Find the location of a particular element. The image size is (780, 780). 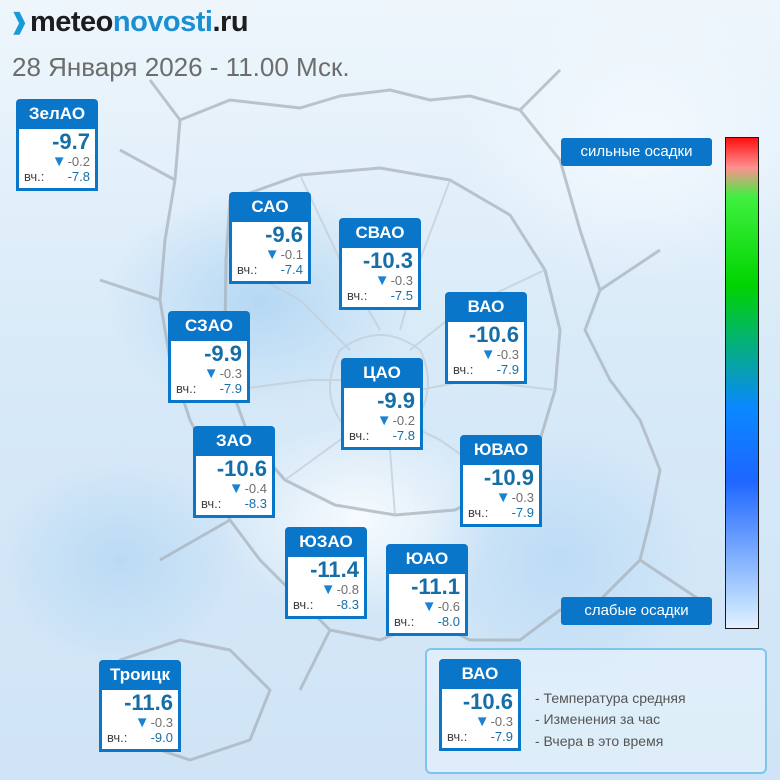

district-temperature: -11.1 is located at coordinates (435, 586).